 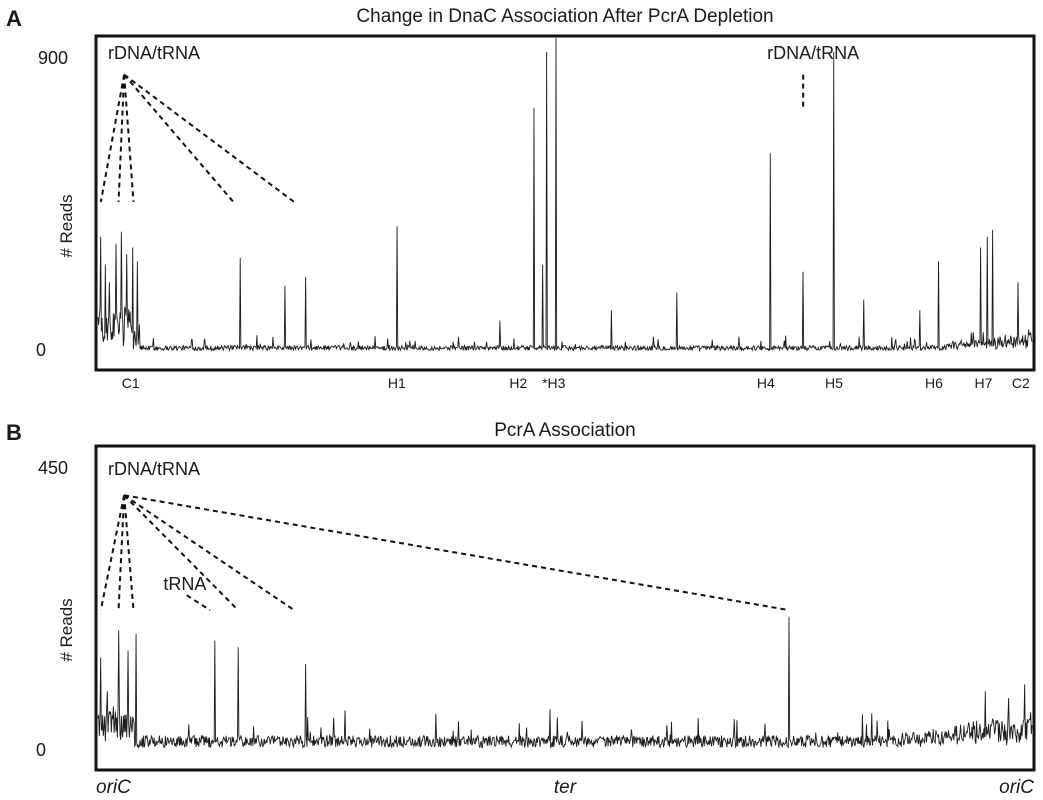 What do you see at coordinates (554, 383) in the screenshot?
I see `hotspot-mark-label: *H3` at bounding box center [554, 383].